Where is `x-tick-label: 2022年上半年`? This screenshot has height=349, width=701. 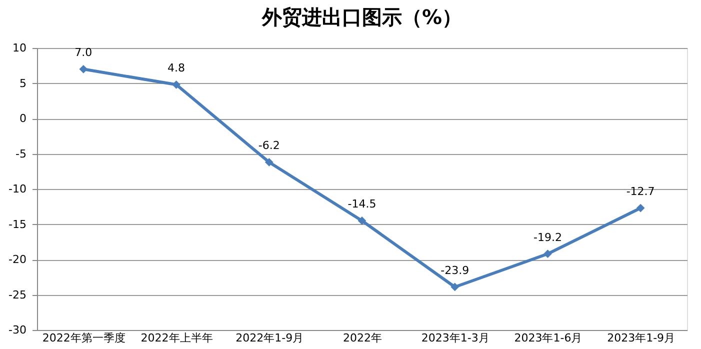
x-tick-label: 2022年上半年 is located at coordinates (176, 338).